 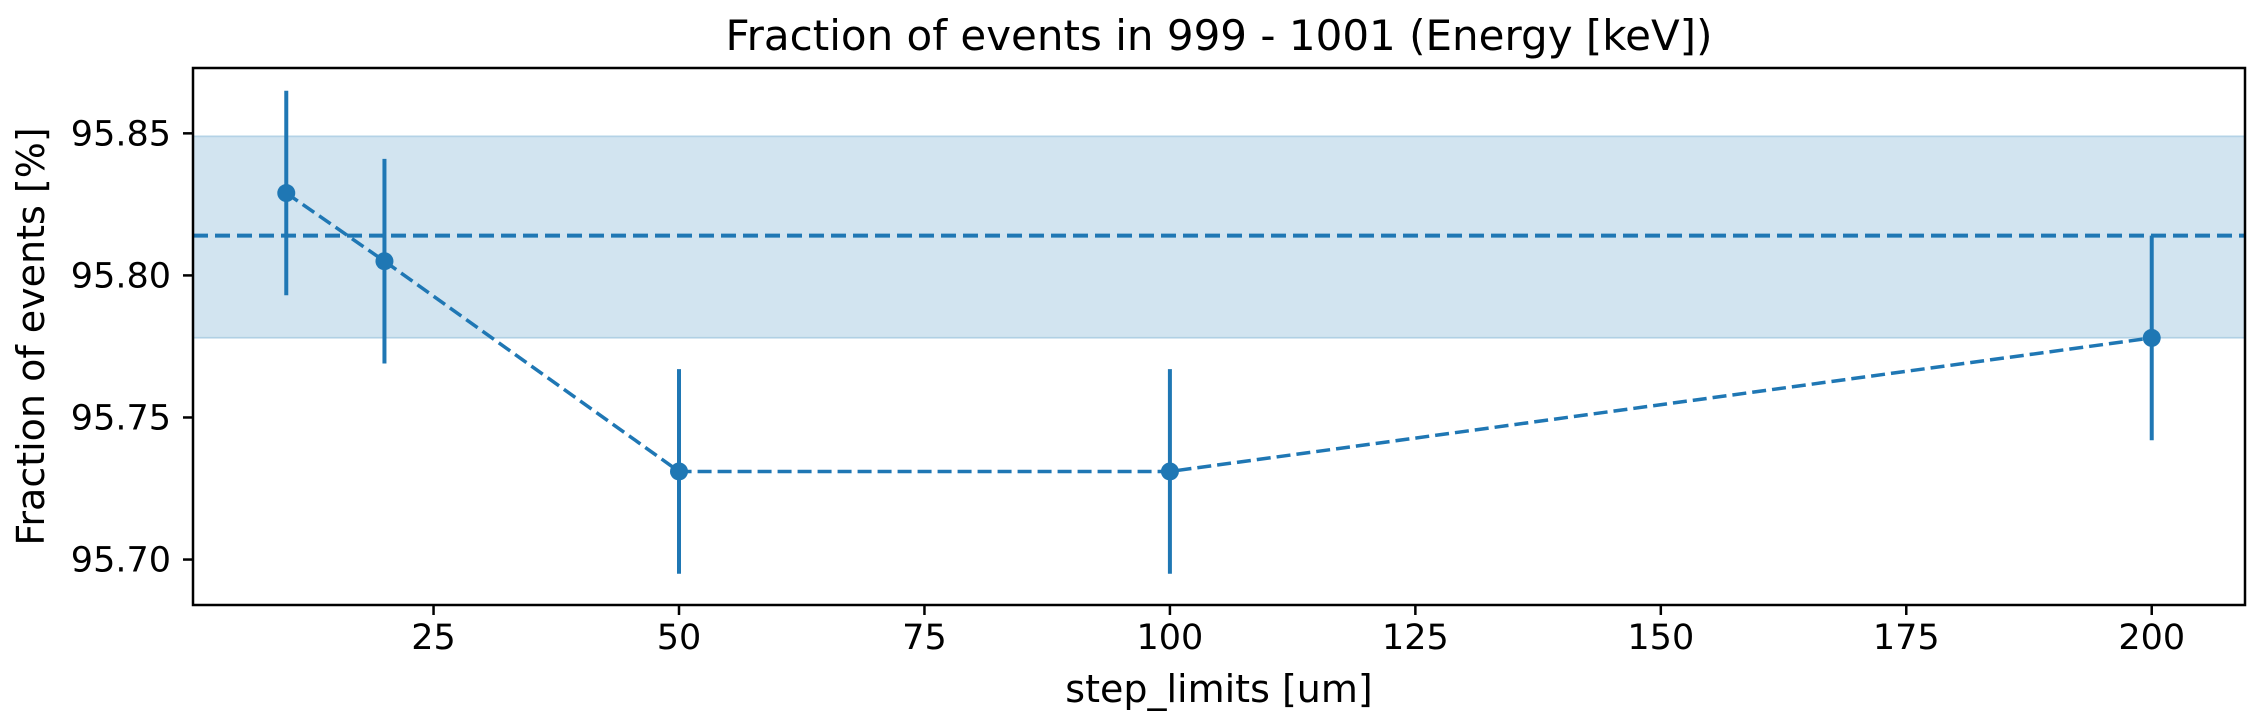 What do you see at coordinates (31, 336) in the screenshot?
I see `y-axis-label: Fraction of events [%]` at bounding box center [31, 336].